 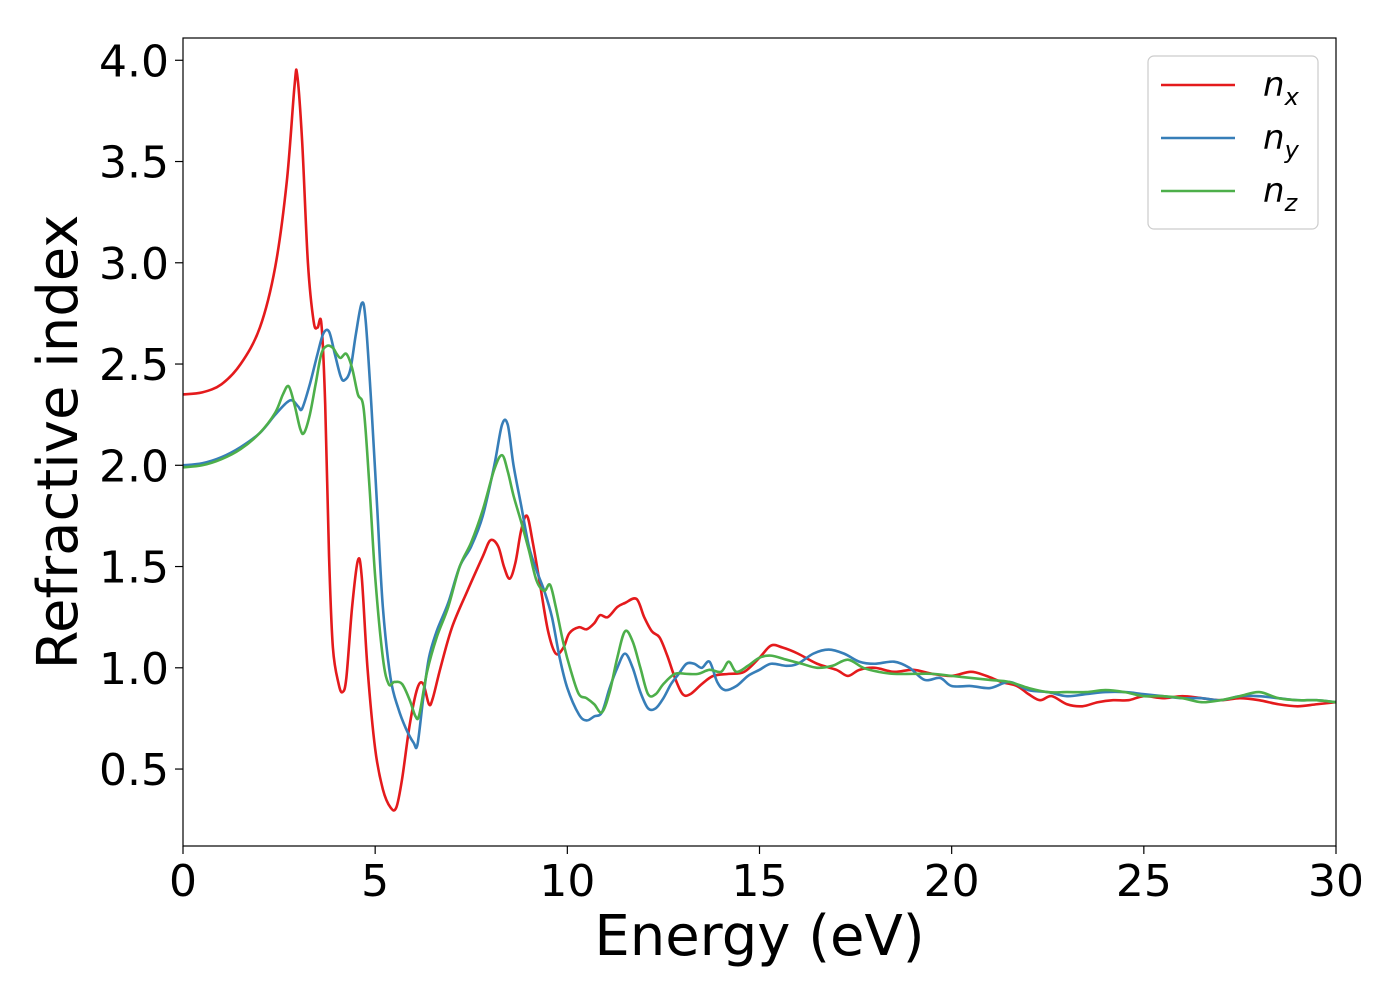 I want to click on y-tick-label: 0.5, so click(x=134, y=770).